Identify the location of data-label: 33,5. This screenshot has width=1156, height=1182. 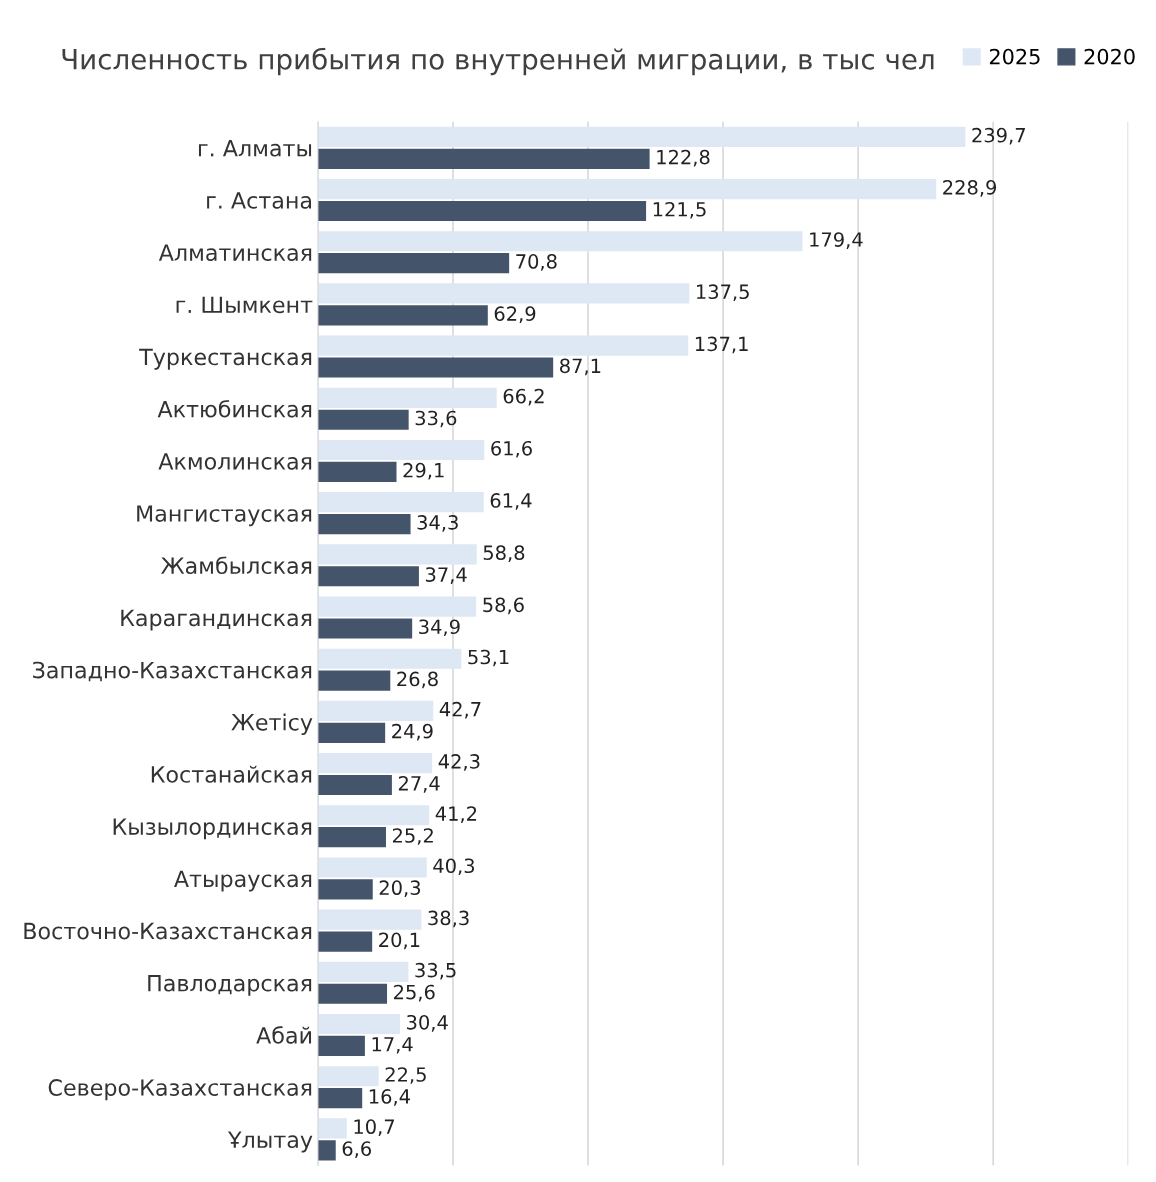
(435, 971).